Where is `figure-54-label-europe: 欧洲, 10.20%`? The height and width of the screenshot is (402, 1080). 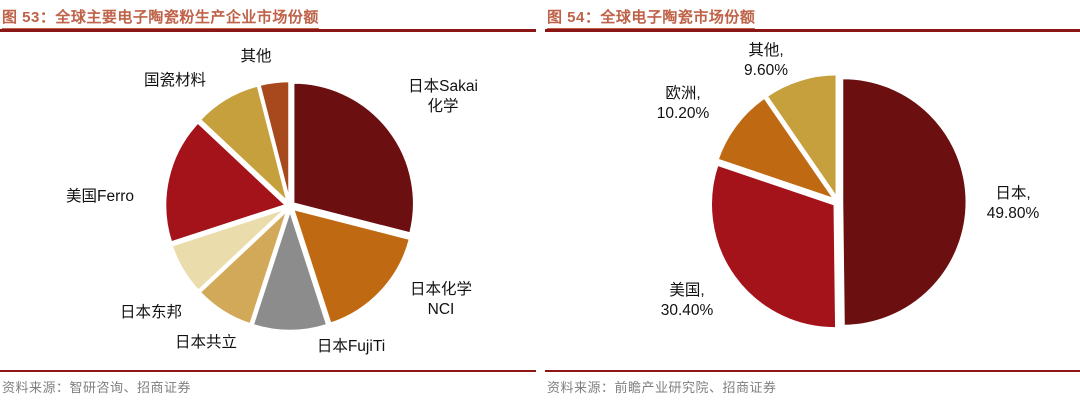 figure-54-label-europe: 欧洲, 10.20% is located at coordinates (683, 103).